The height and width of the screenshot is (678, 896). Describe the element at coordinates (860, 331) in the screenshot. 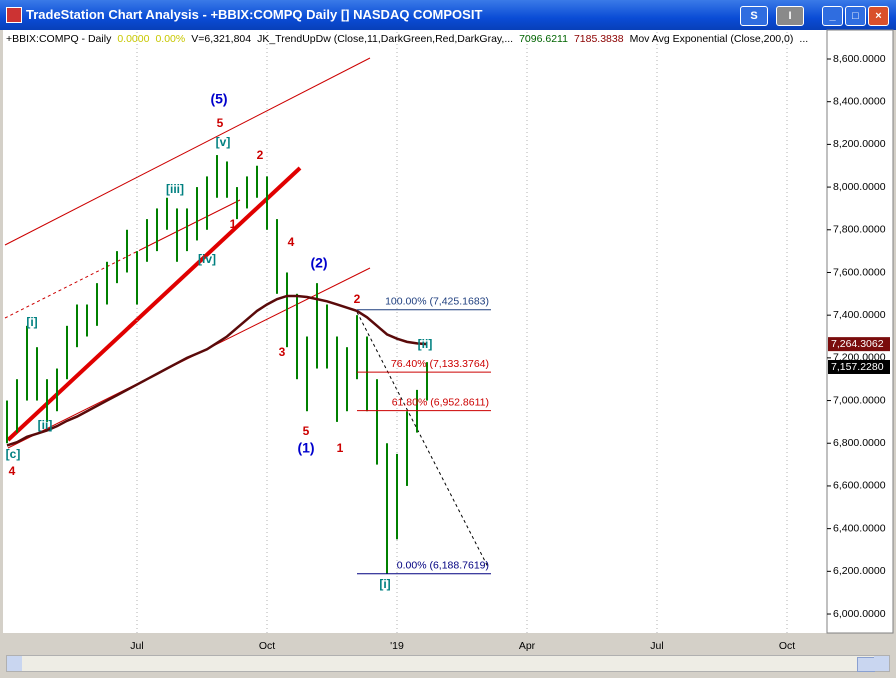

I see `axis-area` at that location.